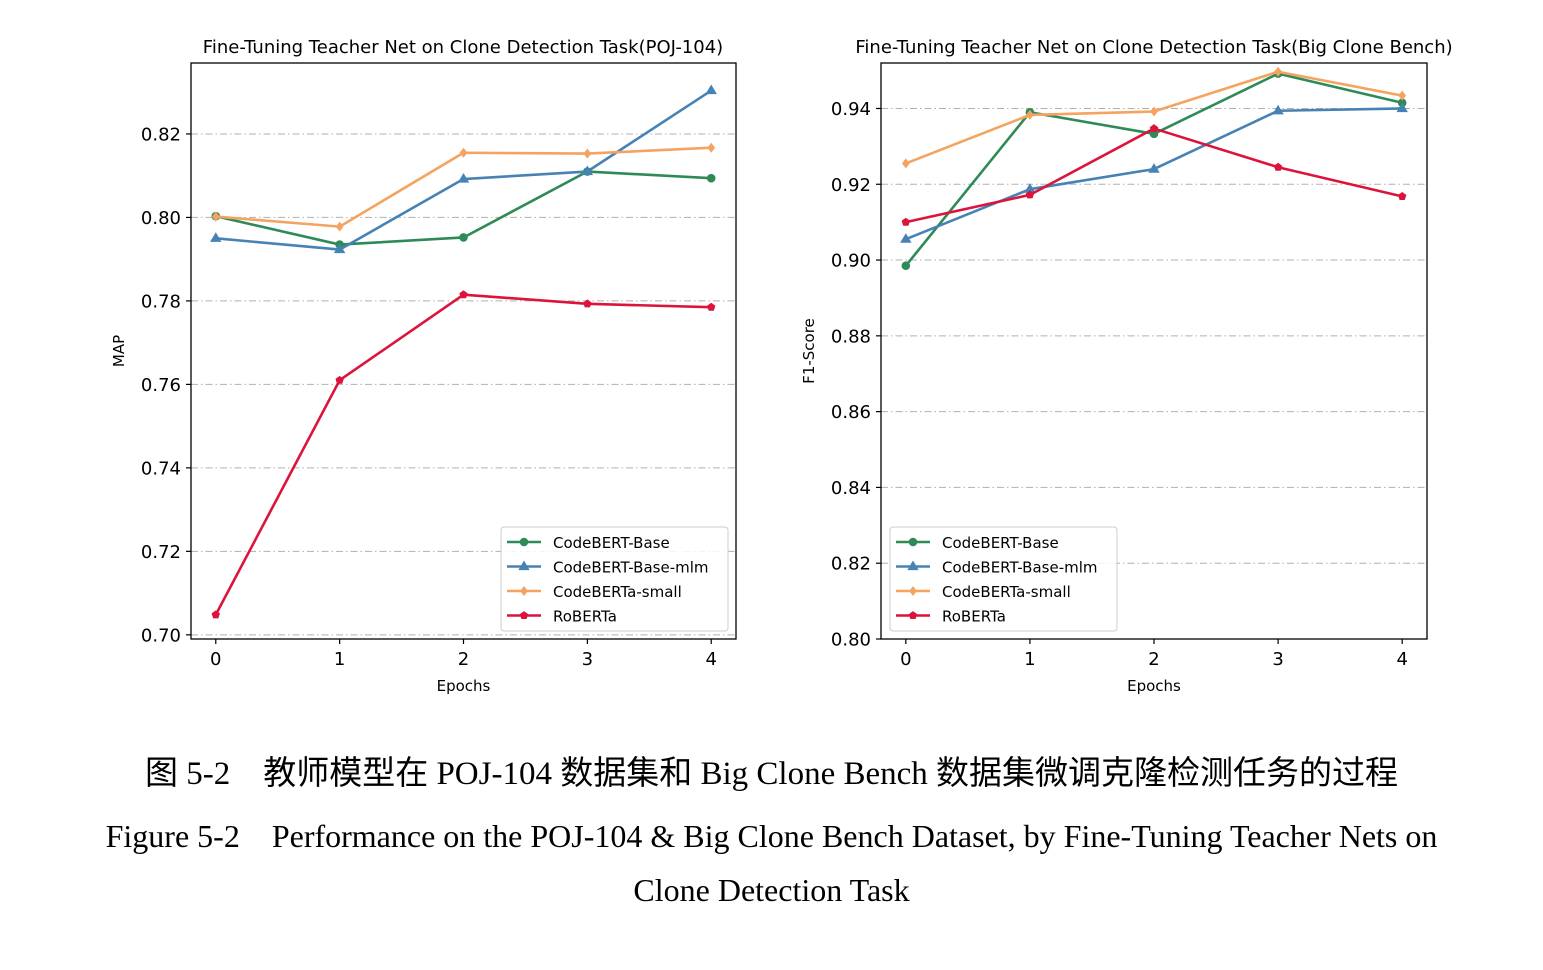  I want to click on chart-2-ylabel: F1-Score, so click(809, 351).